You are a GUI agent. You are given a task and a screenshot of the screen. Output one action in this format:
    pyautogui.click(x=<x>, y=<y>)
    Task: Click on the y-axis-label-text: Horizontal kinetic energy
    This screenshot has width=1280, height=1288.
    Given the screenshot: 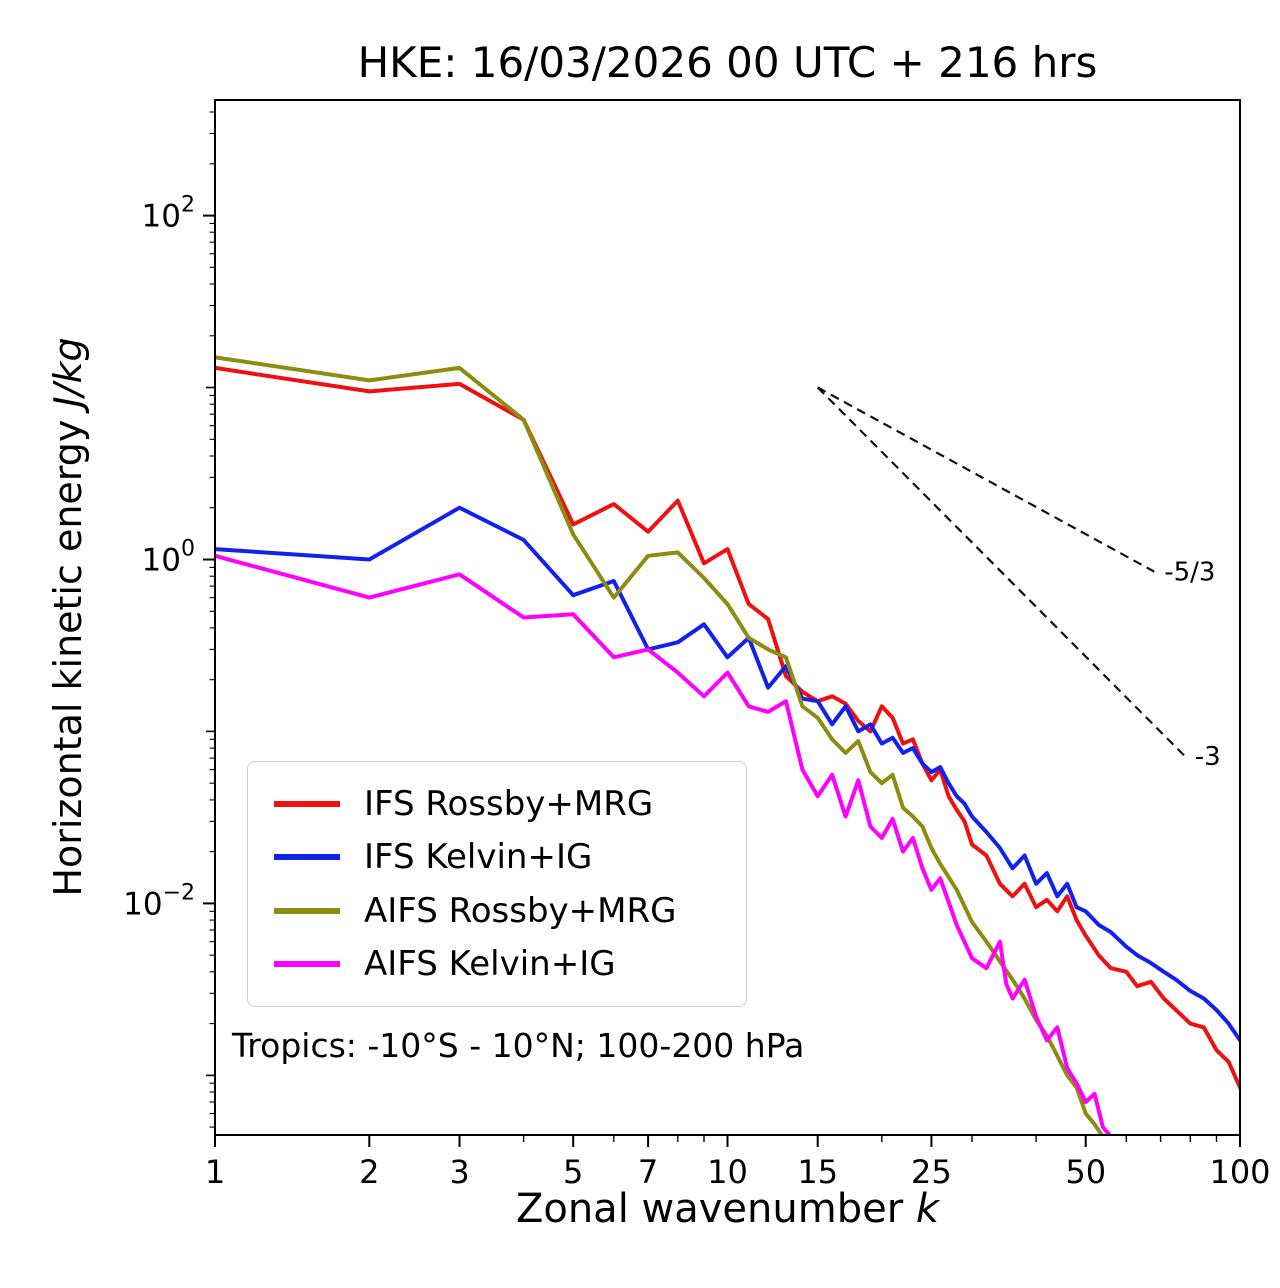 What is the action you would take?
    pyautogui.click(x=68, y=658)
    